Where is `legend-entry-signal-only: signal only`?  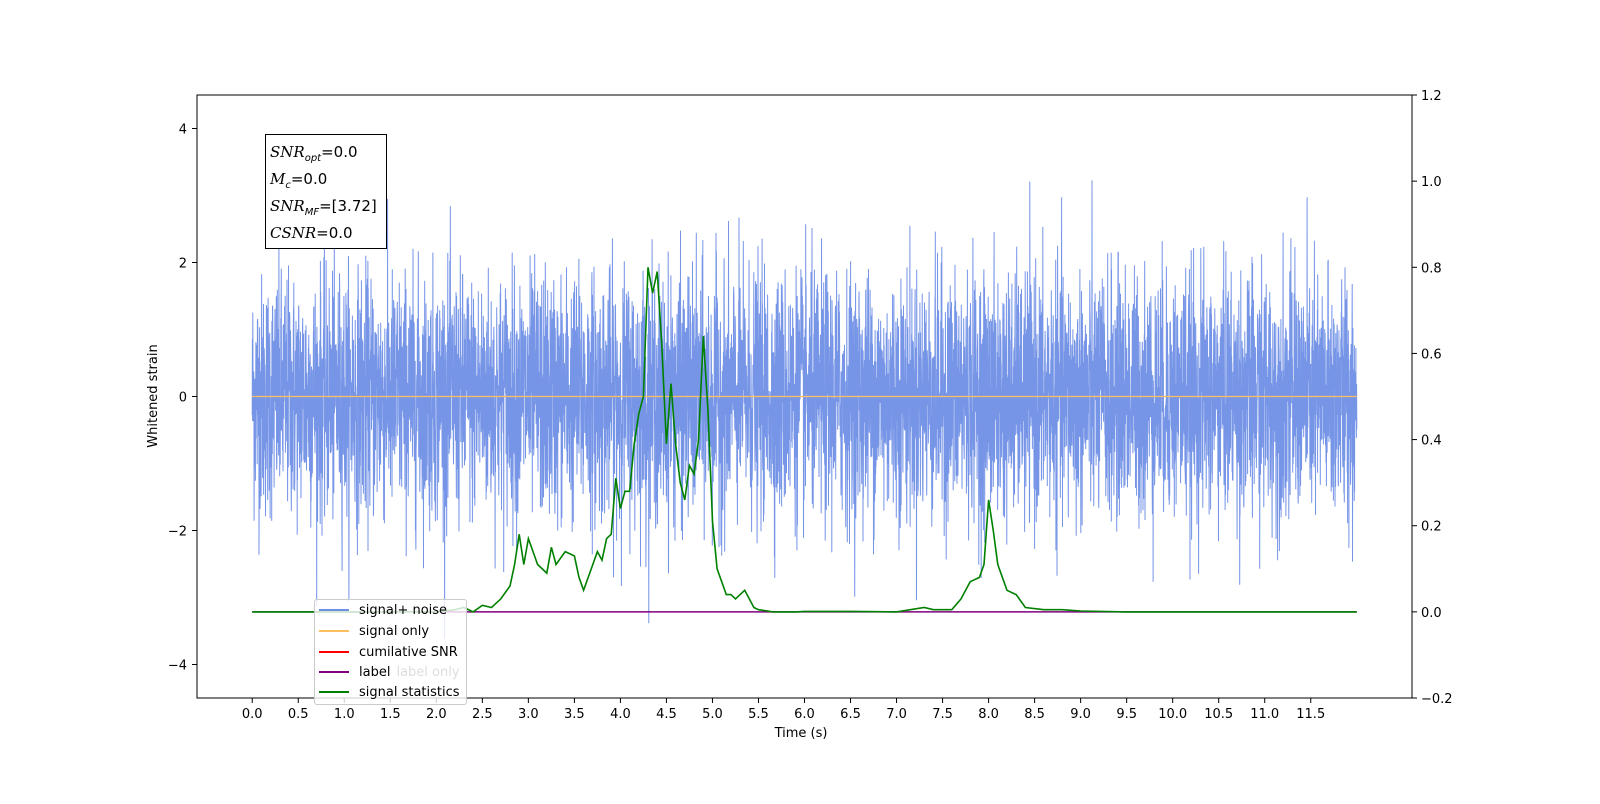 legend-entry-signal-only: signal only is located at coordinates (374, 631).